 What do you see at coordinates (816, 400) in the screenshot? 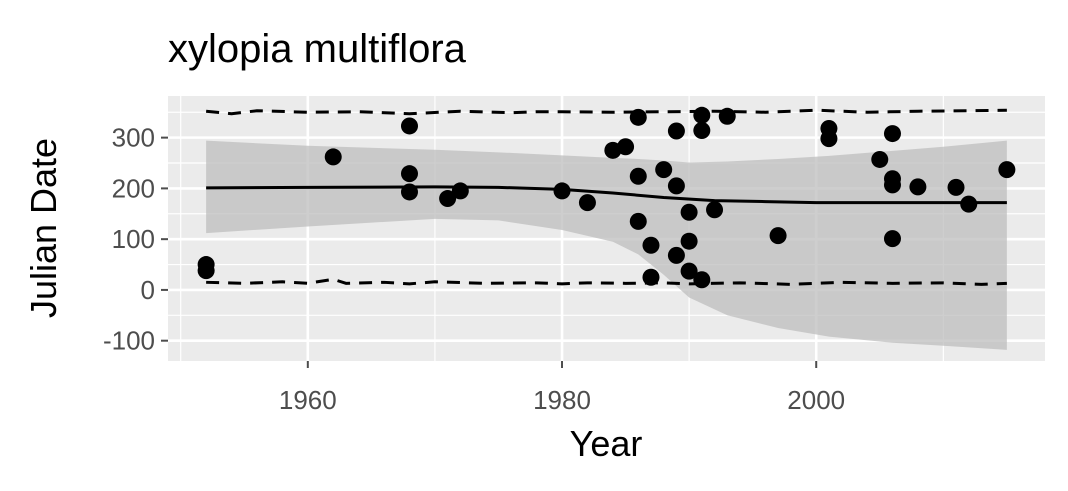
I see `x-tick-label: 2000` at bounding box center [816, 400].